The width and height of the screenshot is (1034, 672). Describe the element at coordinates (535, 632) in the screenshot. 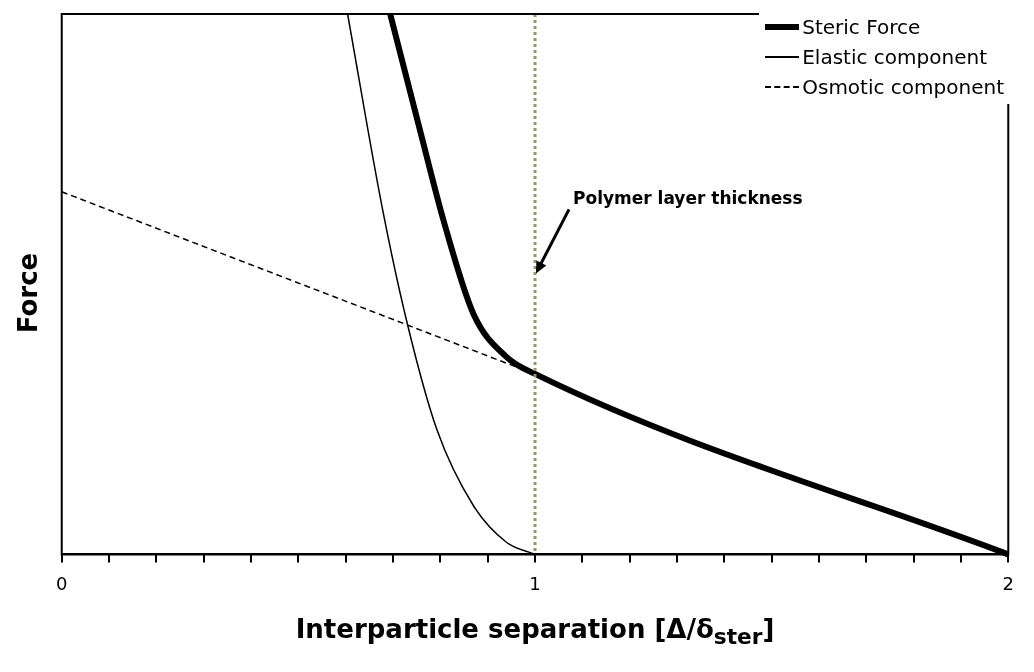

I see `x-axis-title: Interparticle separation [Δ/δ$_{ster}$]` at that location.